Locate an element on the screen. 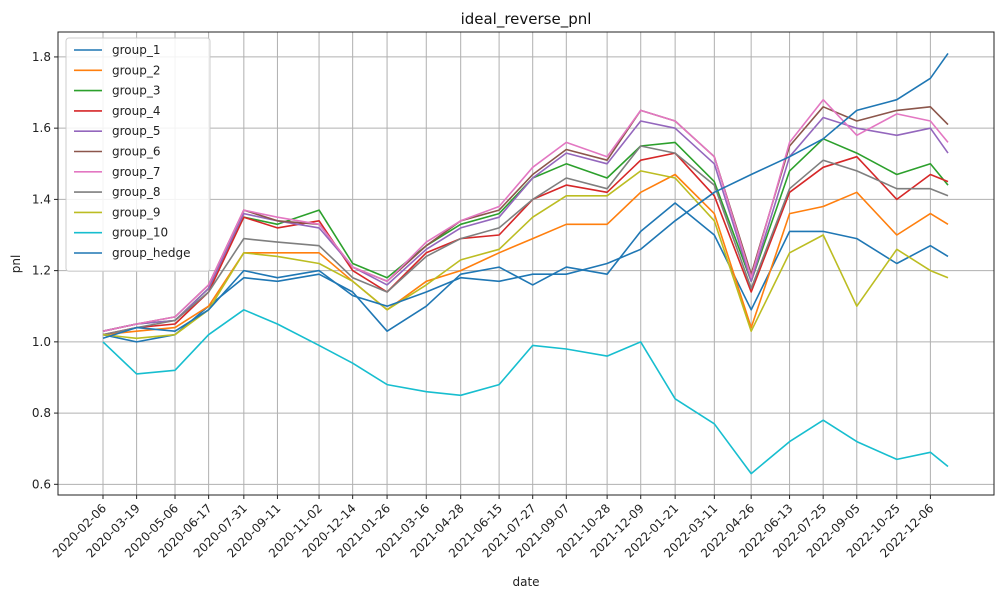 This screenshot has width=1001, height=600. legend-label: group_1 is located at coordinates (136, 50).